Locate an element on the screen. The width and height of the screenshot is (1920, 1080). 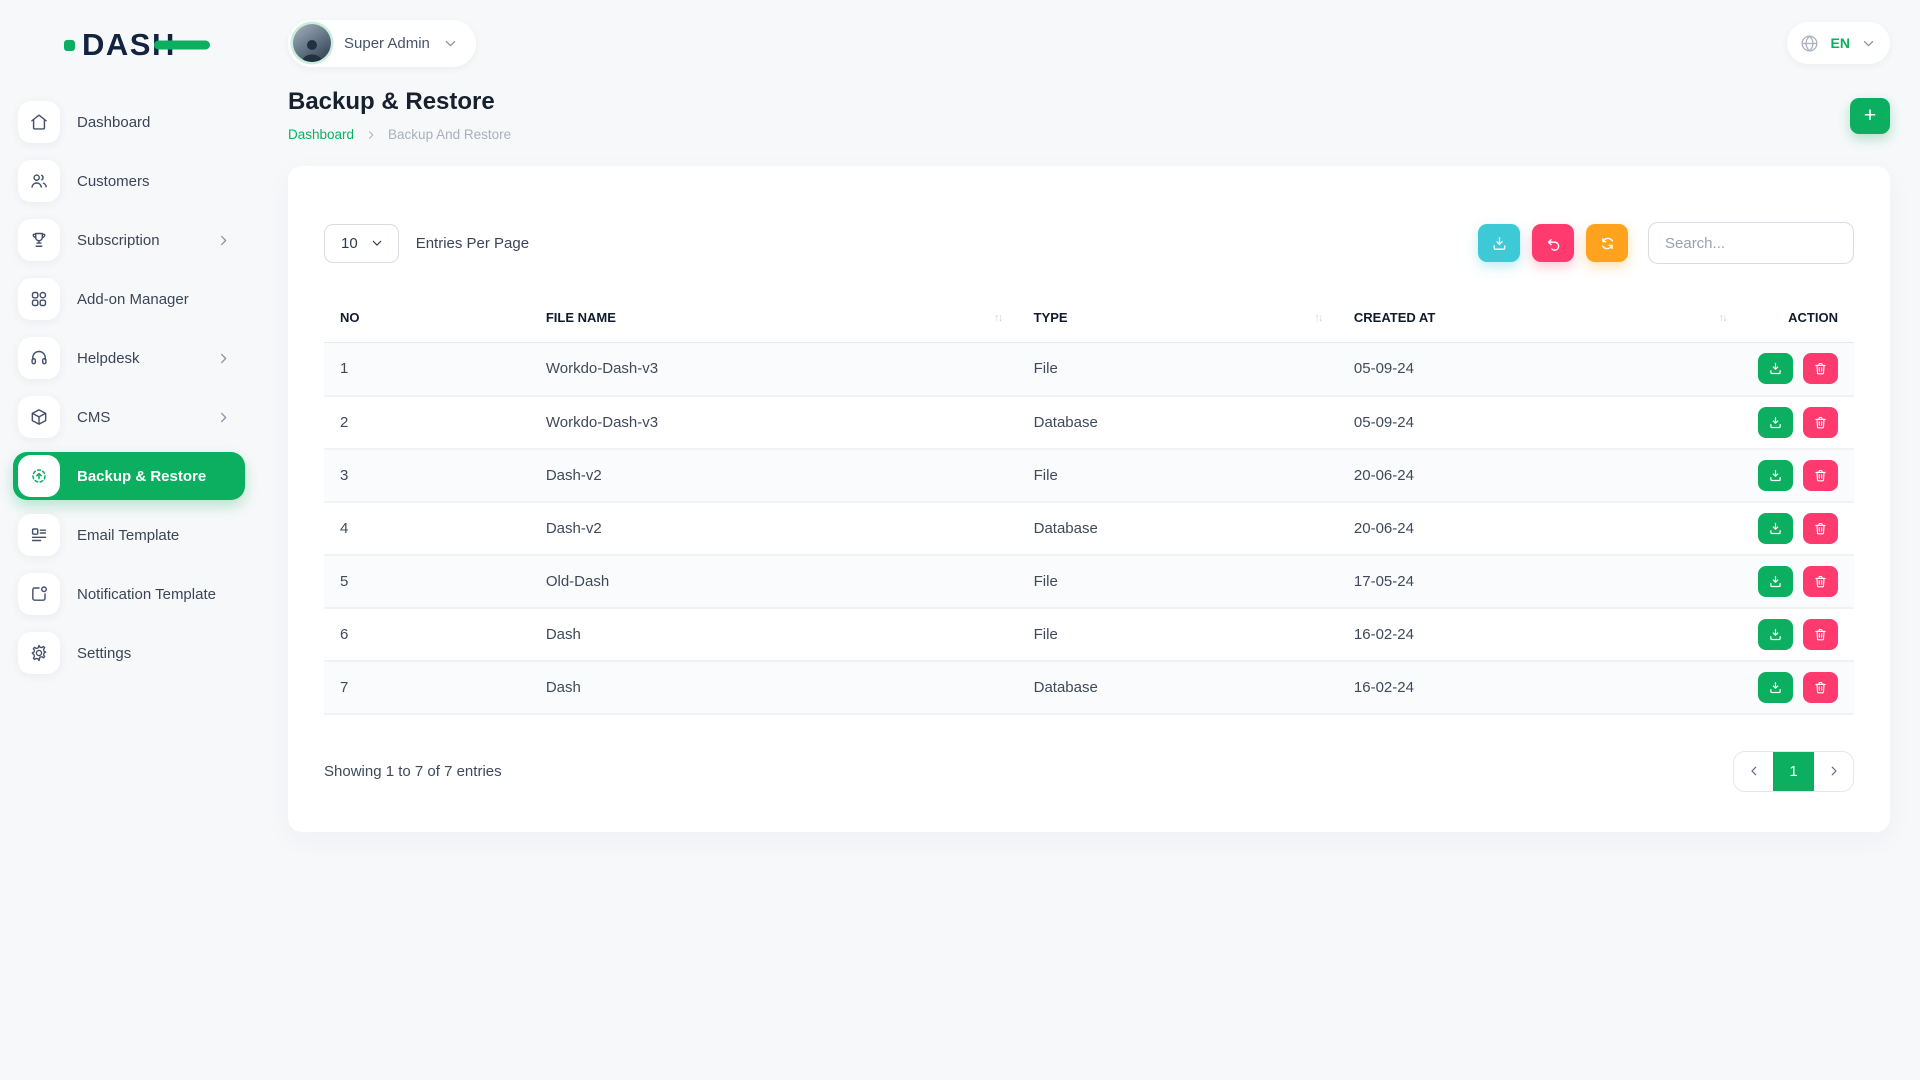
pagination-next-button is located at coordinates (1833, 771).